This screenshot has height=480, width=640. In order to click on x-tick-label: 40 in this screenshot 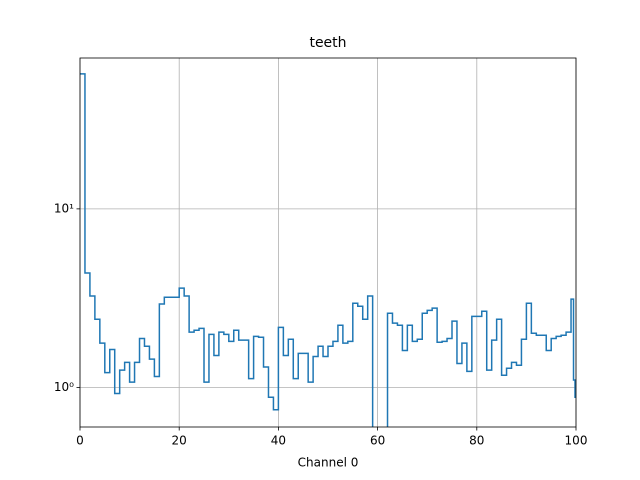, I will do `click(278, 441)`.